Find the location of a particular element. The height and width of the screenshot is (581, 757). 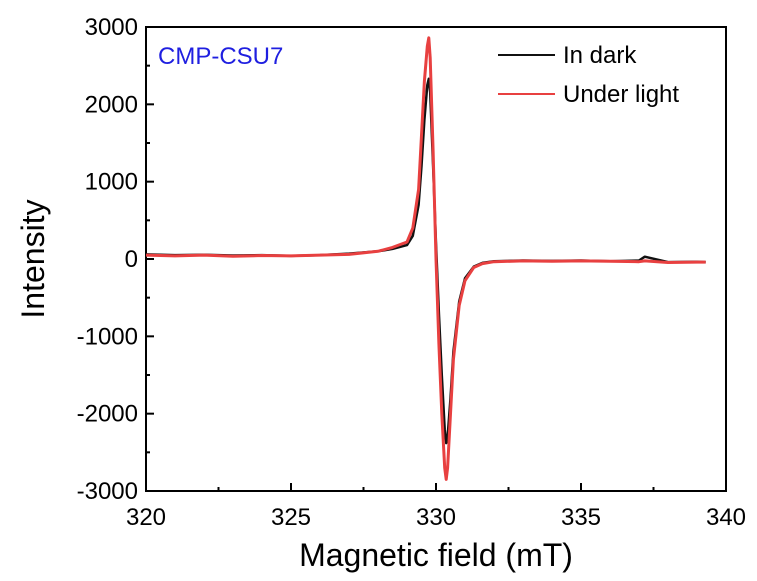

y-tick-label: -2000 is located at coordinates (107, 414).